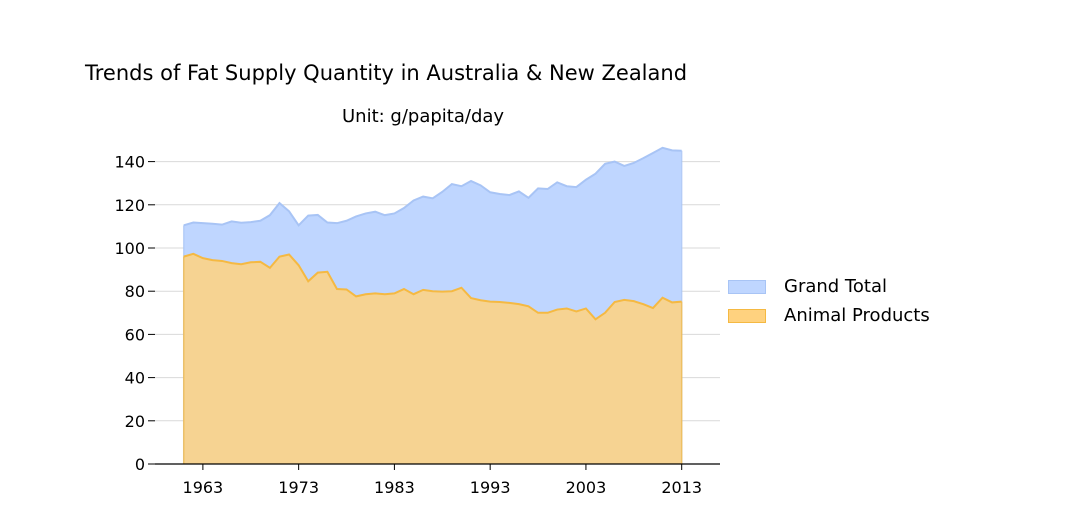 This screenshot has width=1080, height=518. I want to click on legend-swatch-animal-products, so click(747, 315).